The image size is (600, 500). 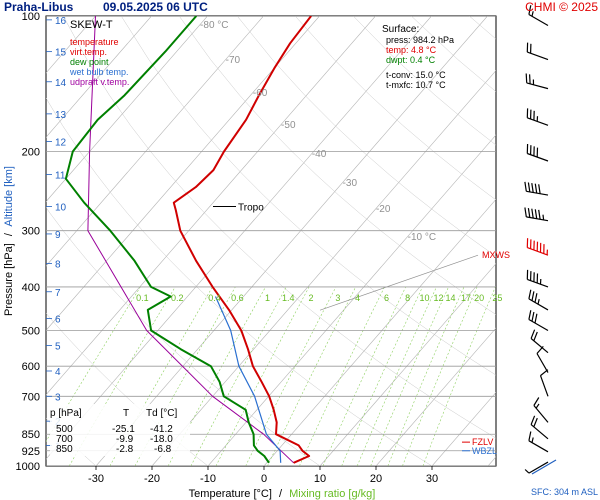 I want to click on altitude-tick-label: 7, so click(x=58, y=293).